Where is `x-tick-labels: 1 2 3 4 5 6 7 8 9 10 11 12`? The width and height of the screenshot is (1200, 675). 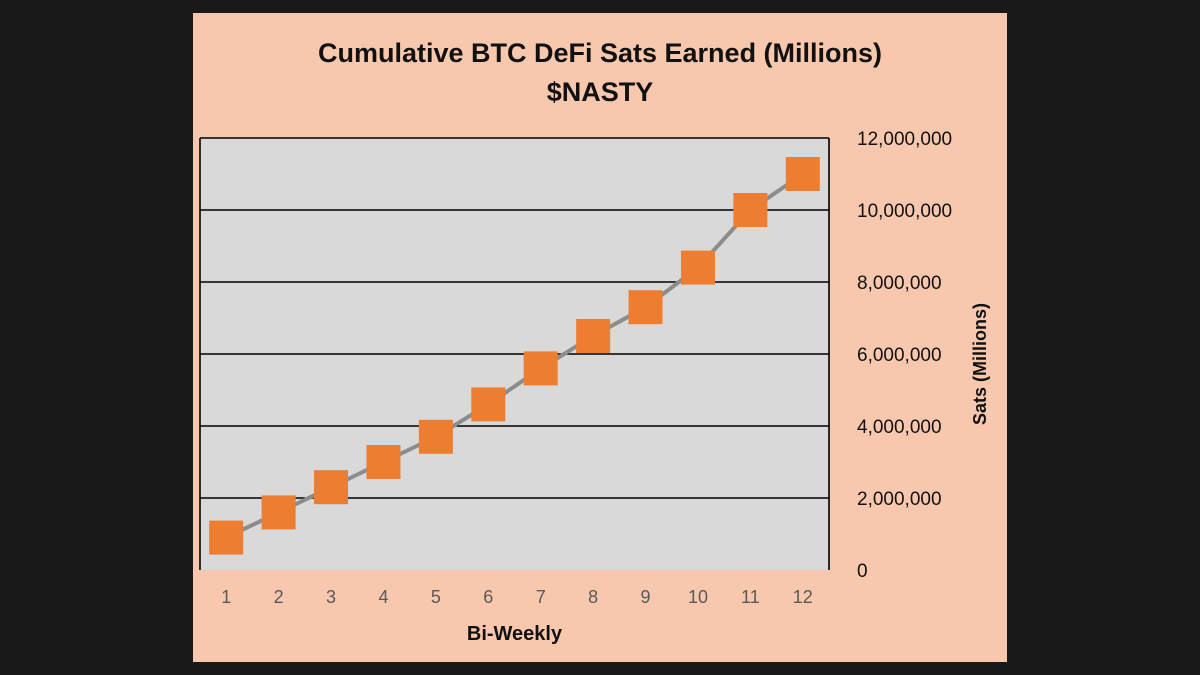
x-tick-labels: 1 2 3 4 5 6 7 8 9 10 11 12 is located at coordinates (517, 597).